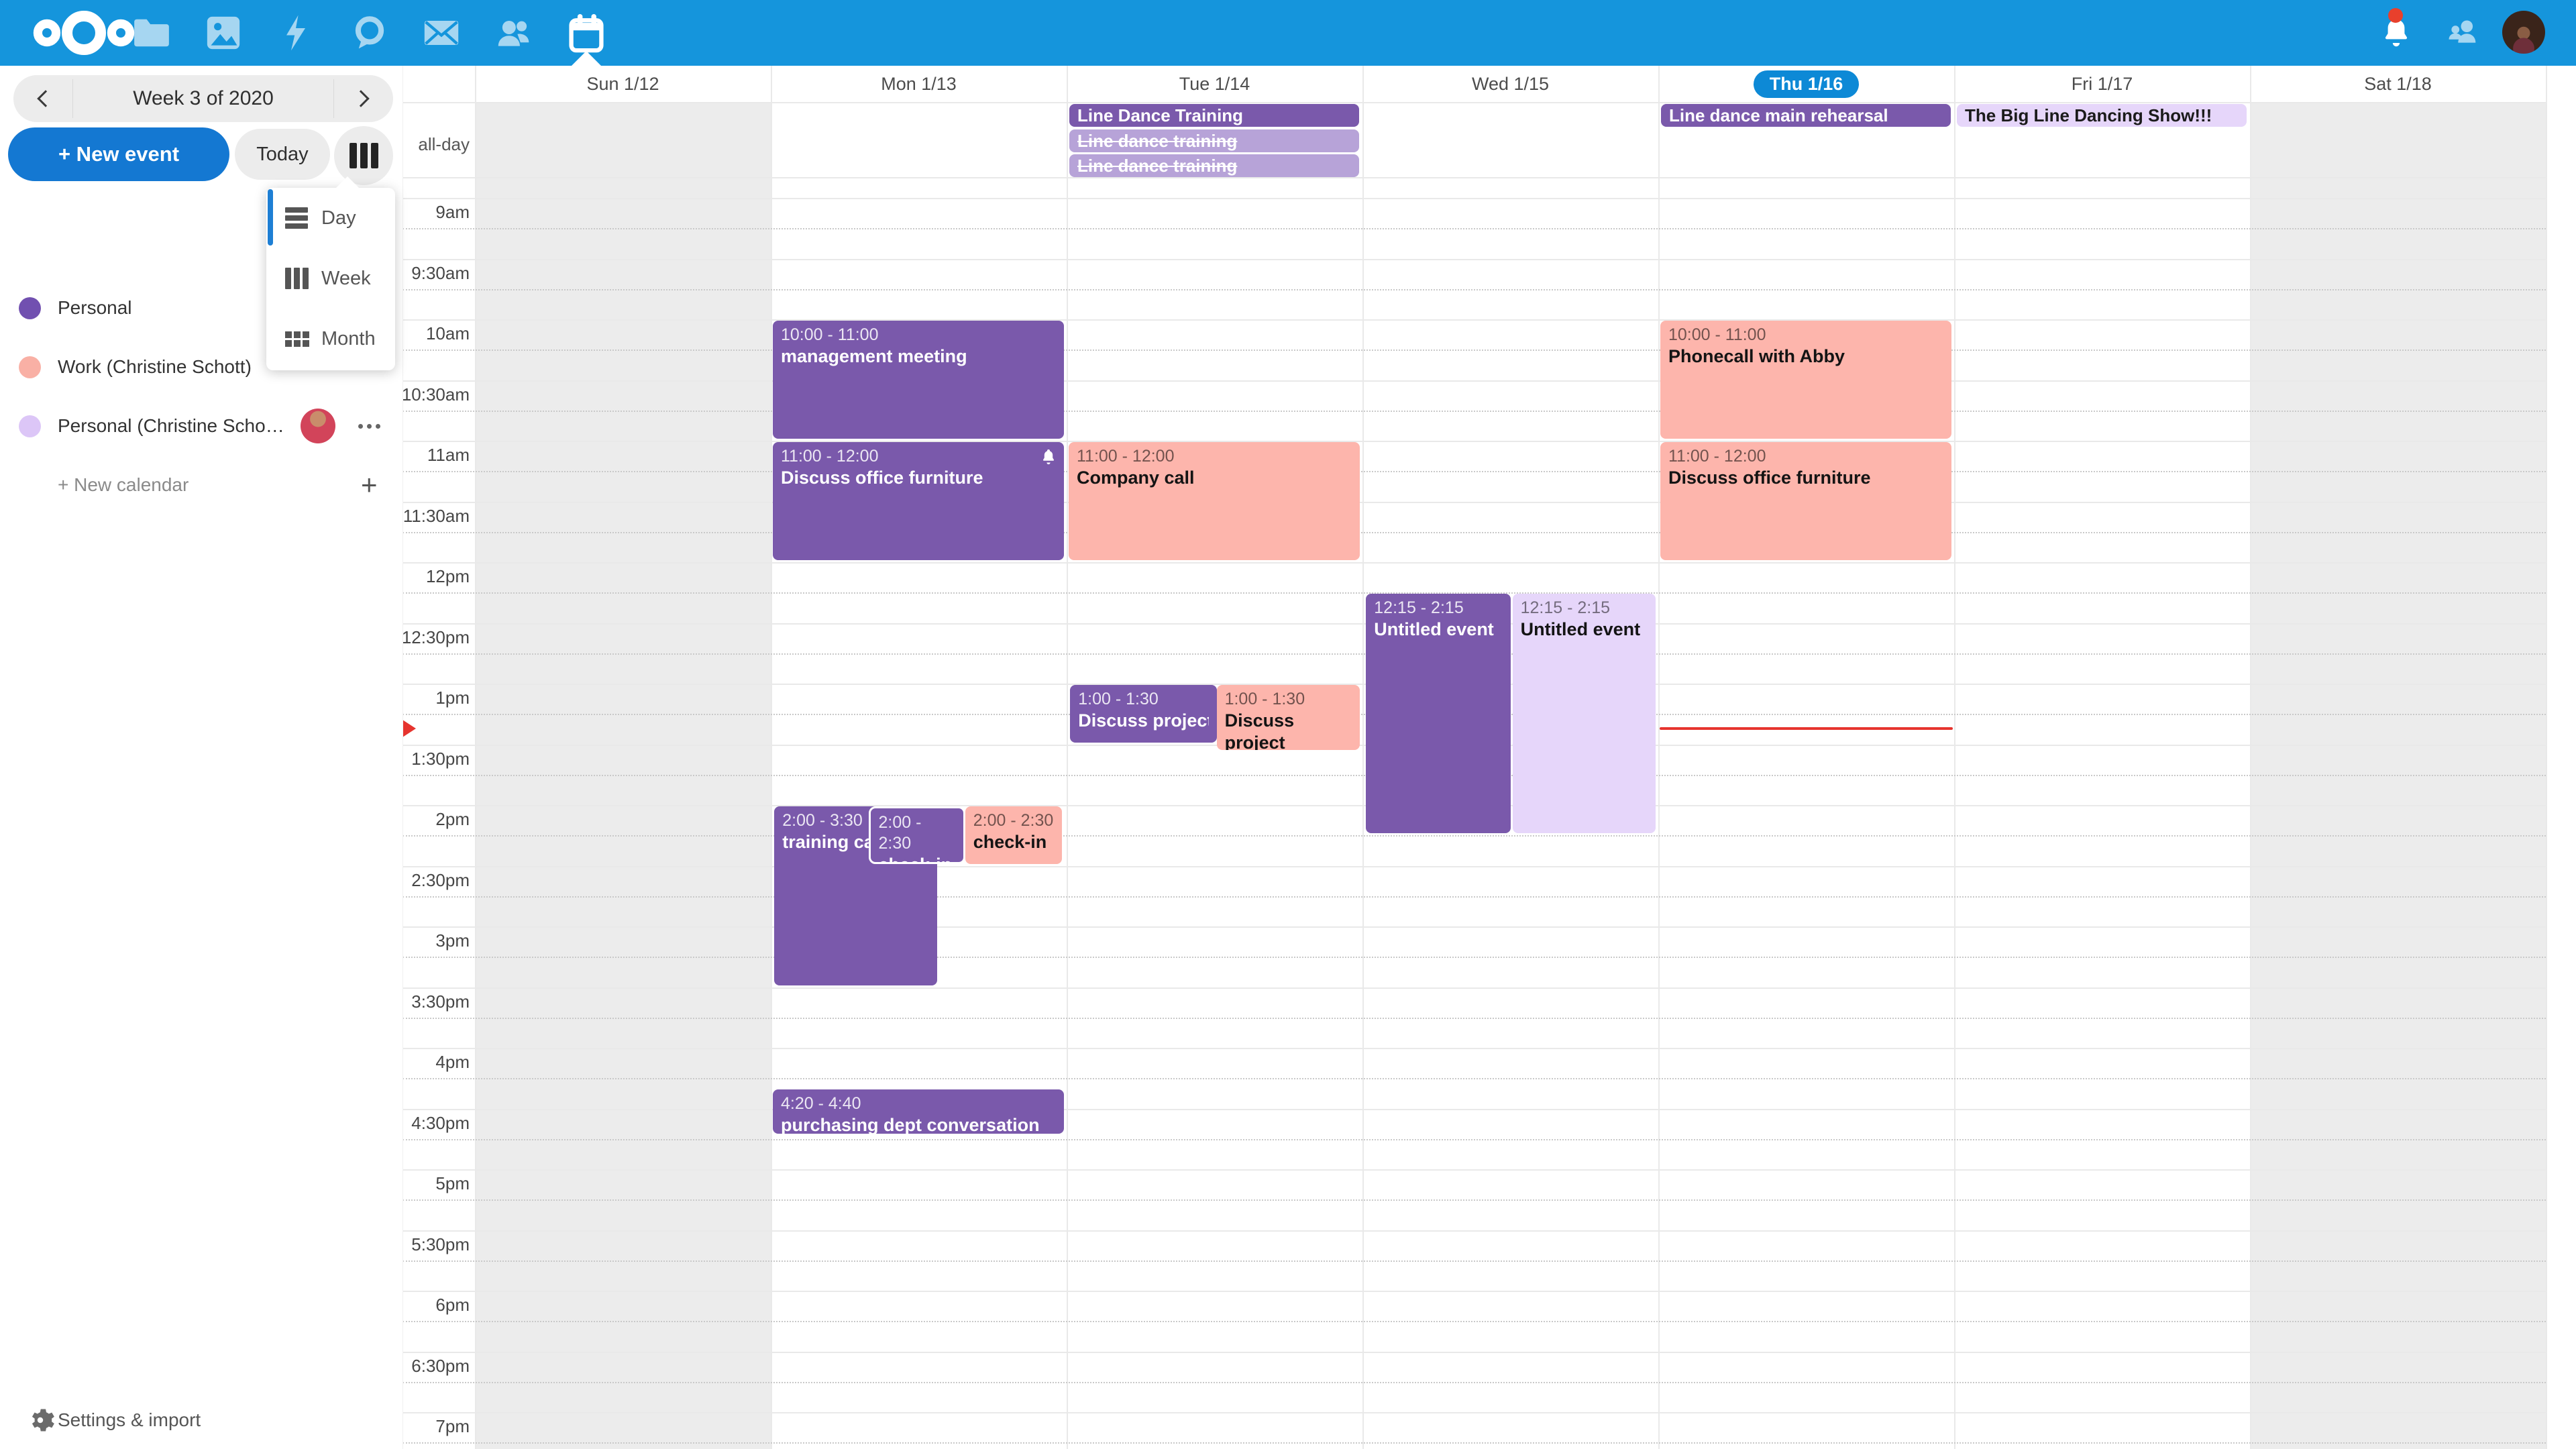  What do you see at coordinates (201, 308) in the screenshot?
I see `calendar-item-personal: Personal` at bounding box center [201, 308].